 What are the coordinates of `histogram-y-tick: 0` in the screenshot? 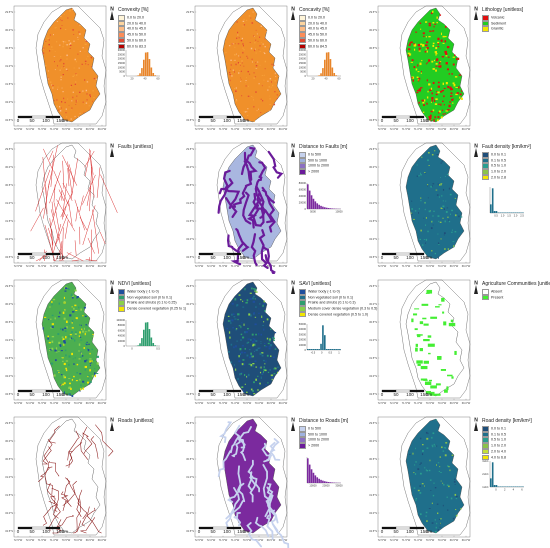 It's located at (306, 76).